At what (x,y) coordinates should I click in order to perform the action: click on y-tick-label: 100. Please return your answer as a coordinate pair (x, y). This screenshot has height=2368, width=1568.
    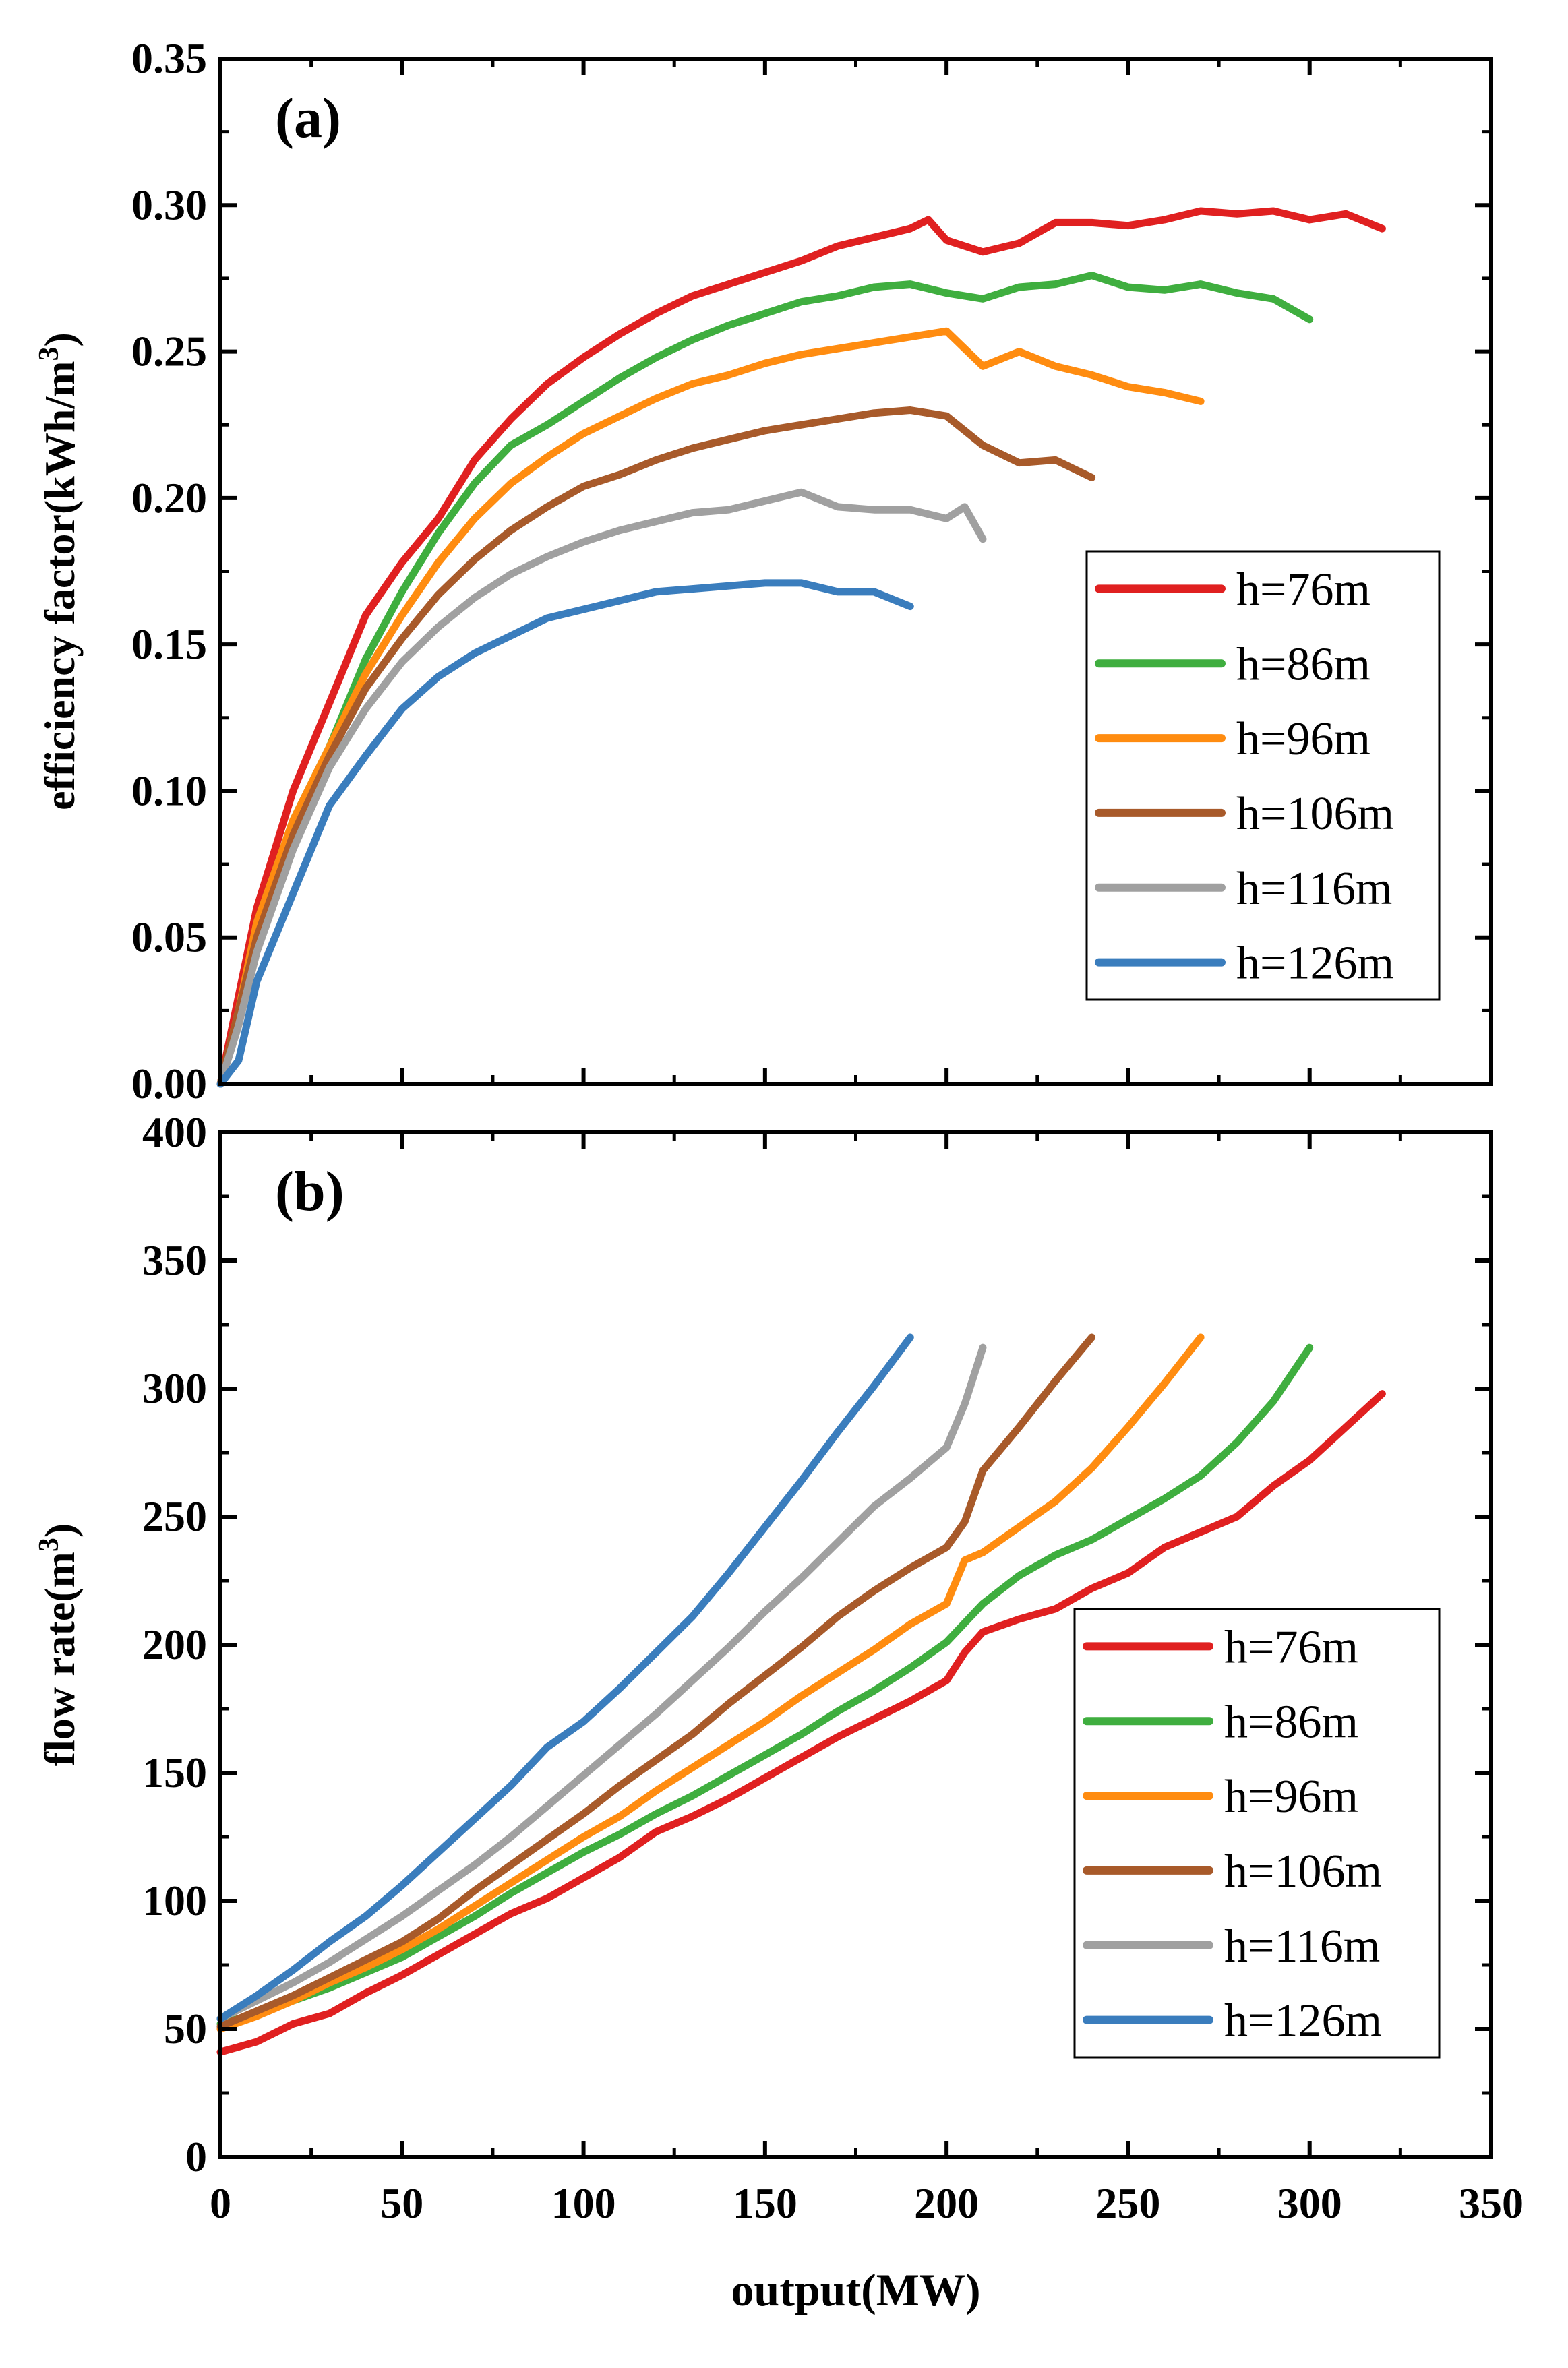
    Looking at the image, I should click on (174, 1900).